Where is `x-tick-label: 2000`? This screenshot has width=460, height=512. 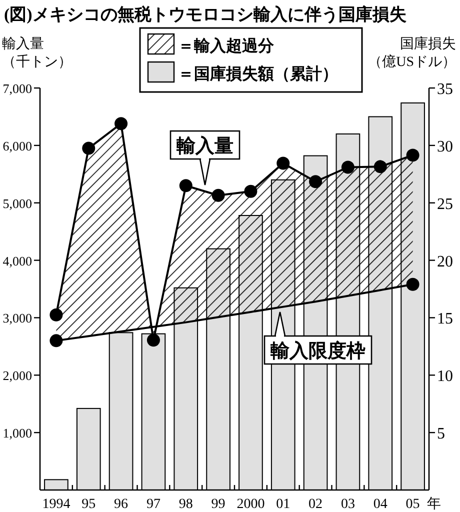
x-tick-label: 2000 is located at coordinates (250, 504).